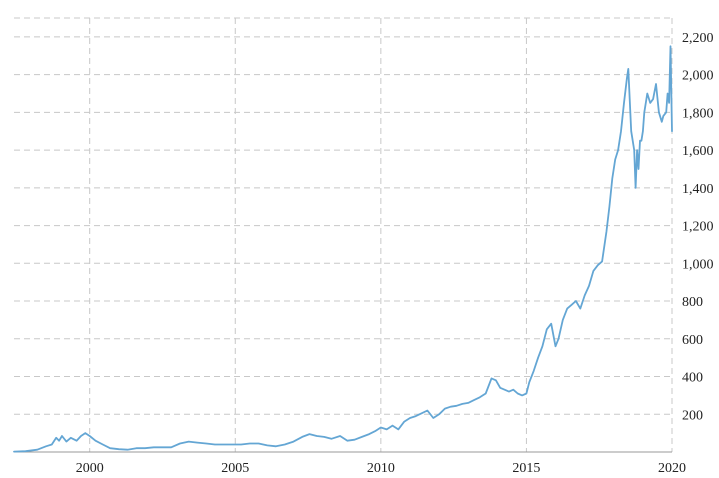 This screenshot has width=719, height=478. Describe the element at coordinates (698, 38) in the screenshot. I see `y-tick-label: 2,200` at that location.